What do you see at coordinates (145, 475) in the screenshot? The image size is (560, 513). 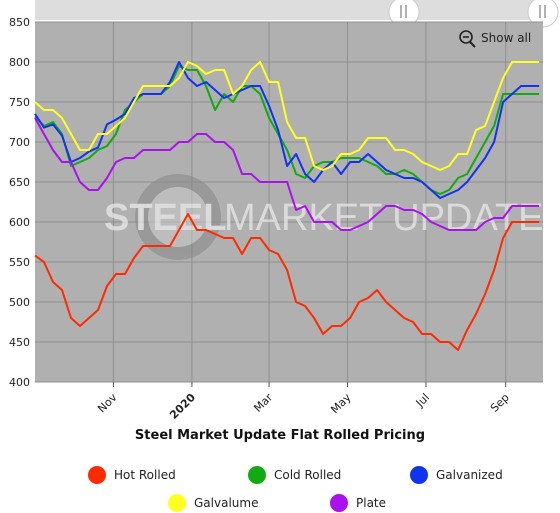 I see `legend-label: Hot Rolled` at bounding box center [145, 475].